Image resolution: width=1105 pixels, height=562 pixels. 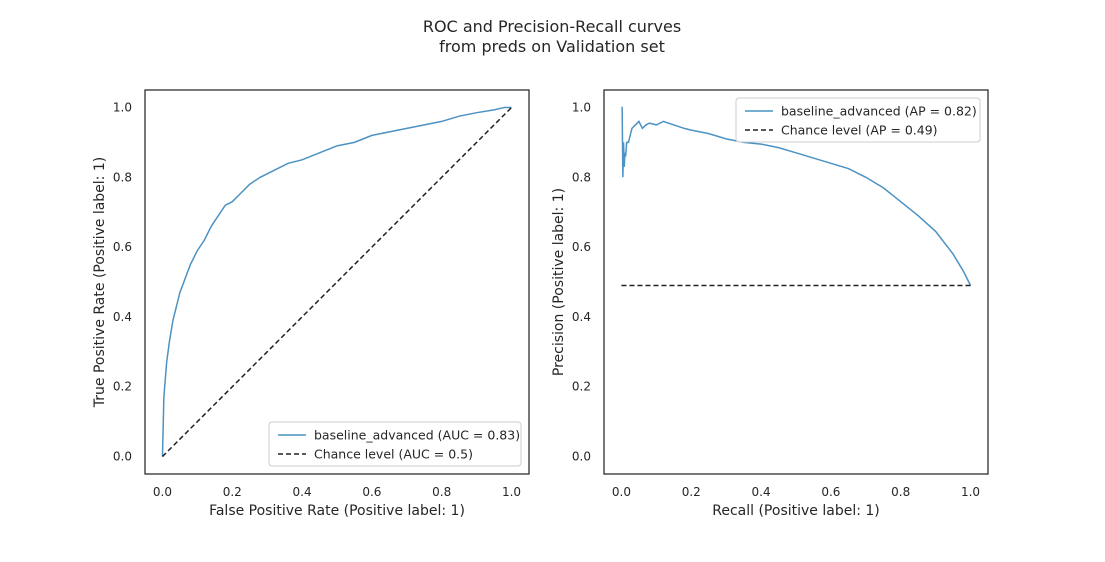 What do you see at coordinates (581, 317) in the screenshot?
I see `pr-ytick-label: 0.4` at bounding box center [581, 317].